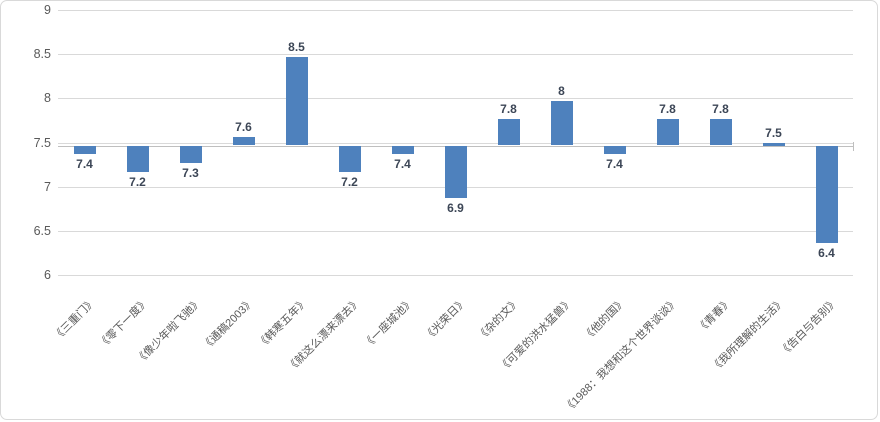 The image size is (880, 422). I want to click on y-axis-tick-label: 6.5, so click(42, 230).